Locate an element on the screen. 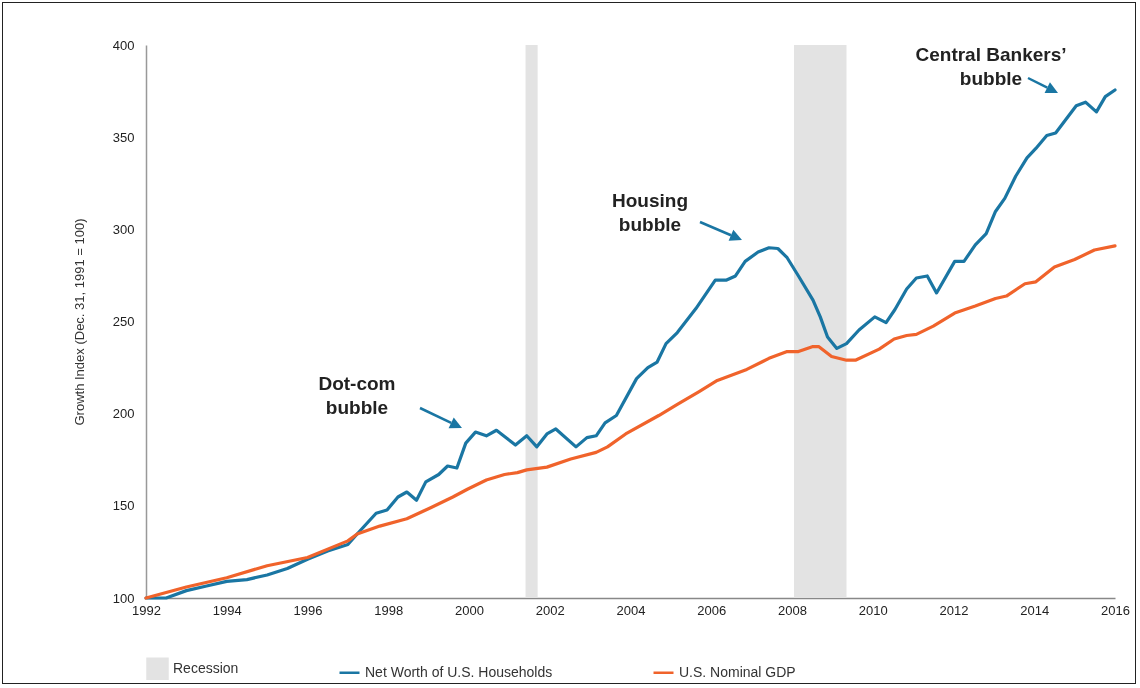 The width and height of the screenshot is (1140, 688). legend-label: Recession is located at coordinates (206, 667).